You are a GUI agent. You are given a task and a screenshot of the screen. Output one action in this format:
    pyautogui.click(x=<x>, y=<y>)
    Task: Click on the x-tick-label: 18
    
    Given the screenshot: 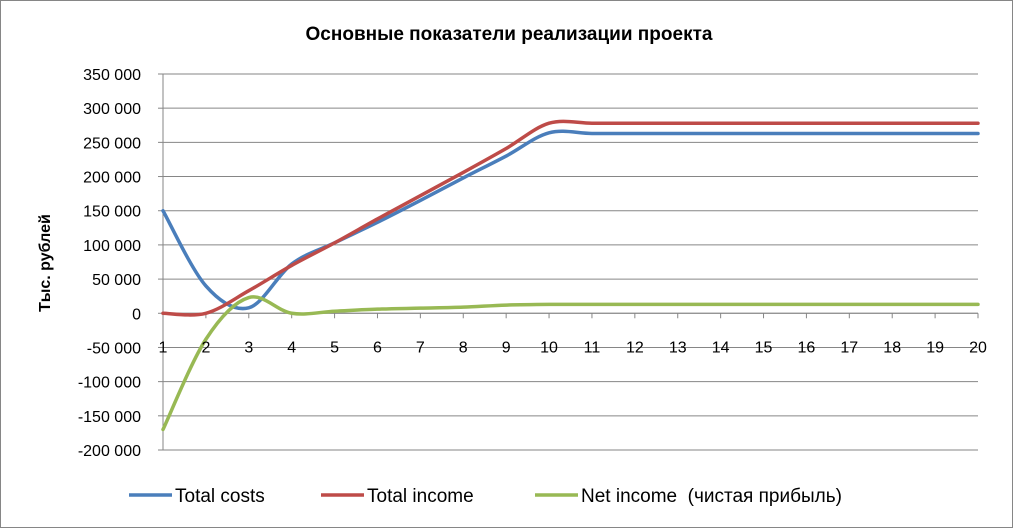 What is the action you would take?
    pyautogui.click(x=892, y=347)
    